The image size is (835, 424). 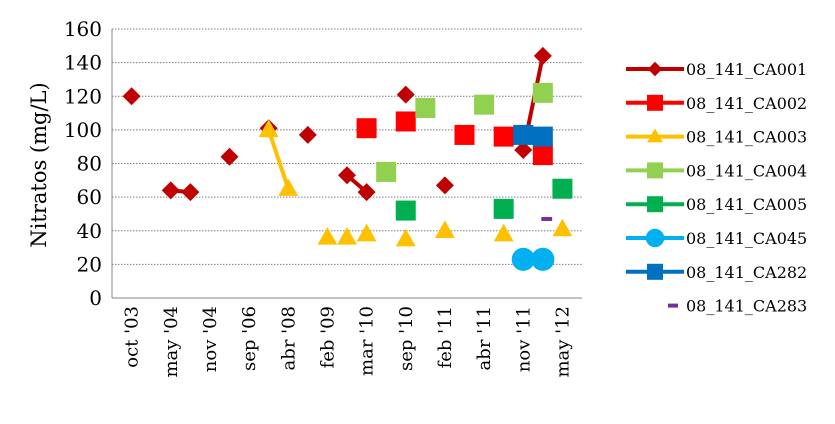 I want to click on x-tick-label: sep '10, so click(x=406, y=338).